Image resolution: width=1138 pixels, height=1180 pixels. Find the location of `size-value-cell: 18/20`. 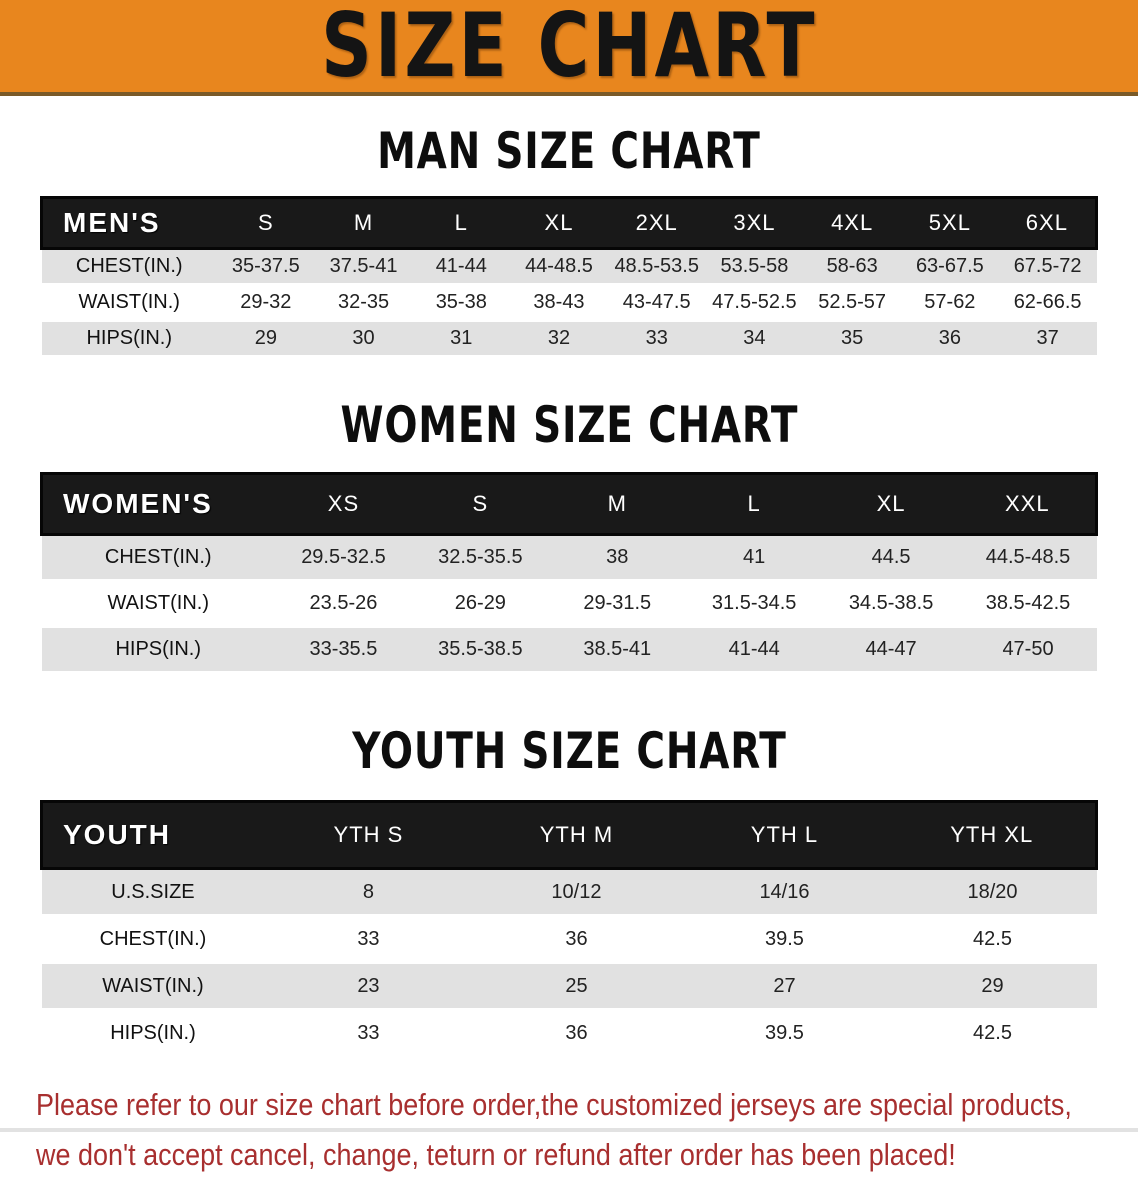

size-value-cell: 18/20 is located at coordinates (992, 892).